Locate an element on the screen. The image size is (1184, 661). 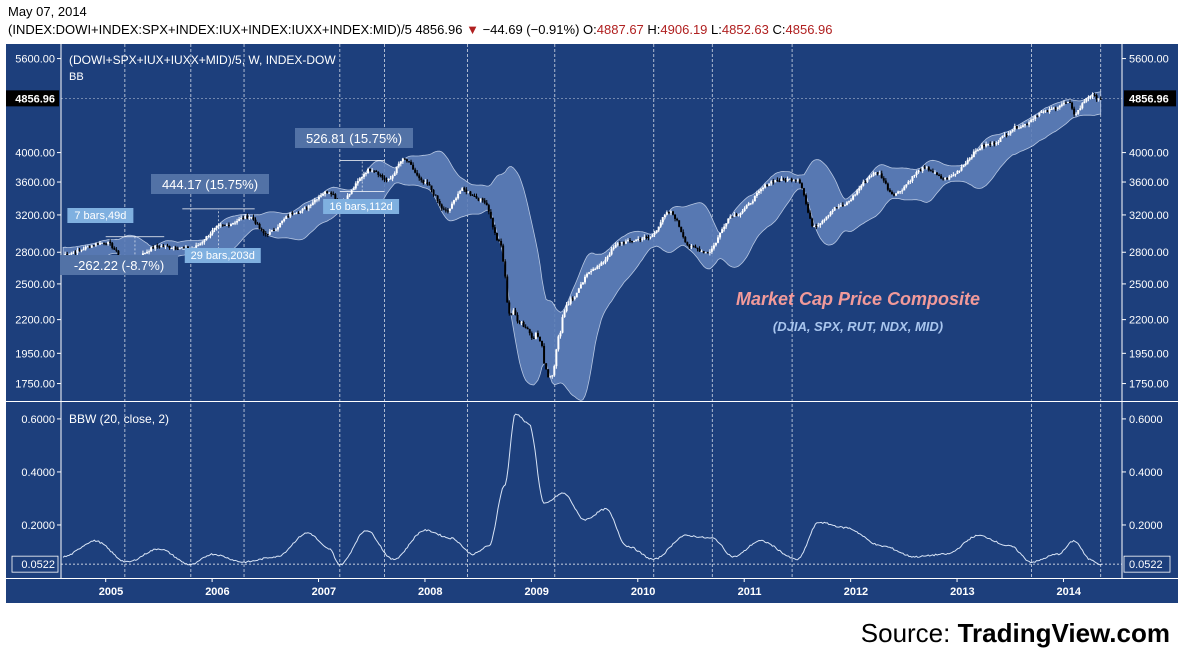
price-tick-label-left: 2800.00 is located at coordinates (35, 253).